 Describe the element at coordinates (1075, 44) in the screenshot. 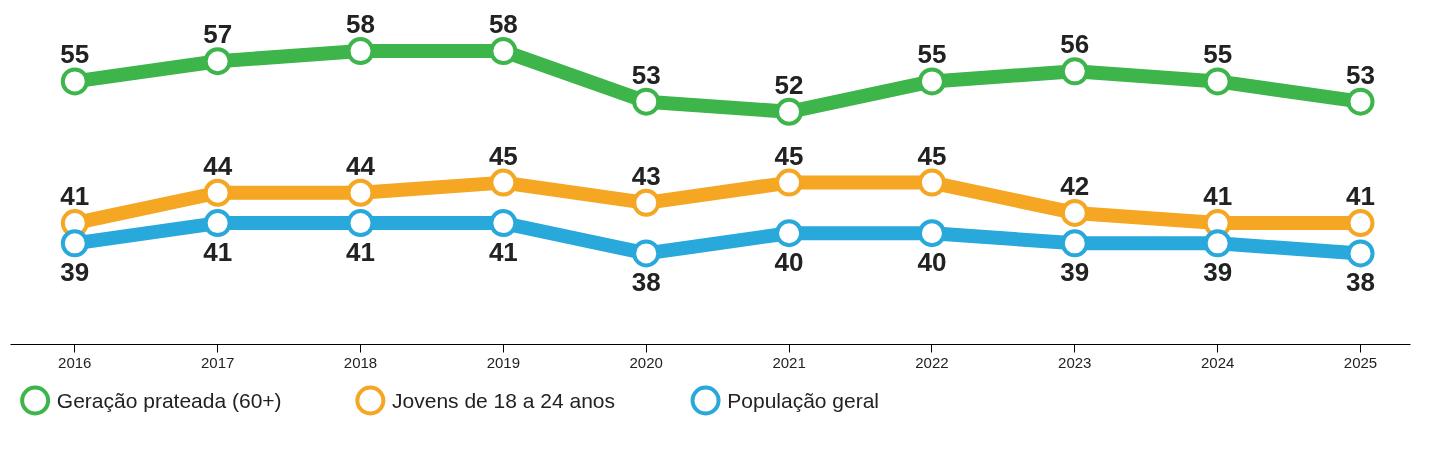

I see `data-label: 56` at that location.